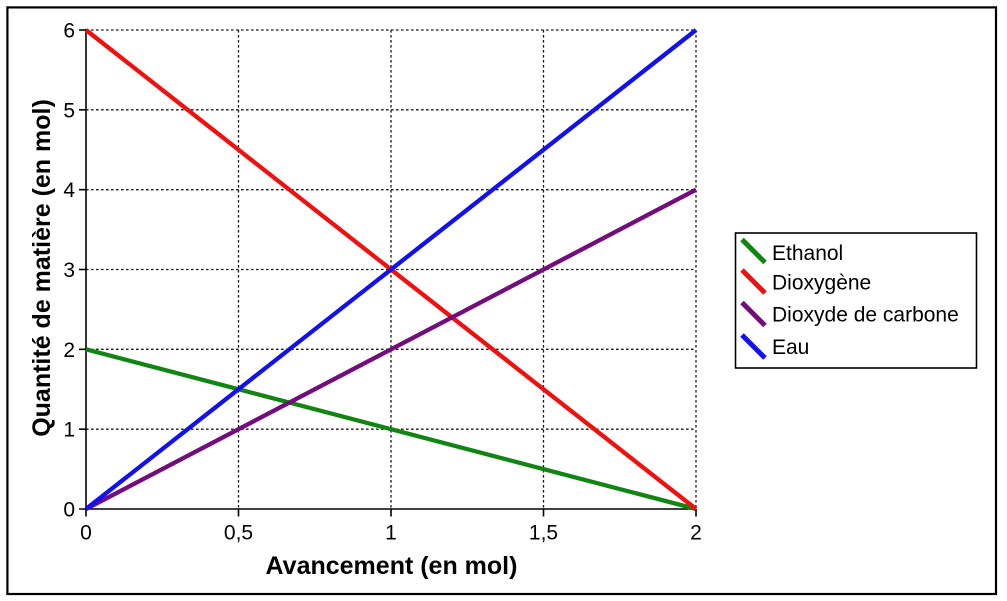 This screenshot has width=1007, height=601. Describe the element at coordinates (543, 532) in the screenshot. I see `svg-text: 1,5` at that location.